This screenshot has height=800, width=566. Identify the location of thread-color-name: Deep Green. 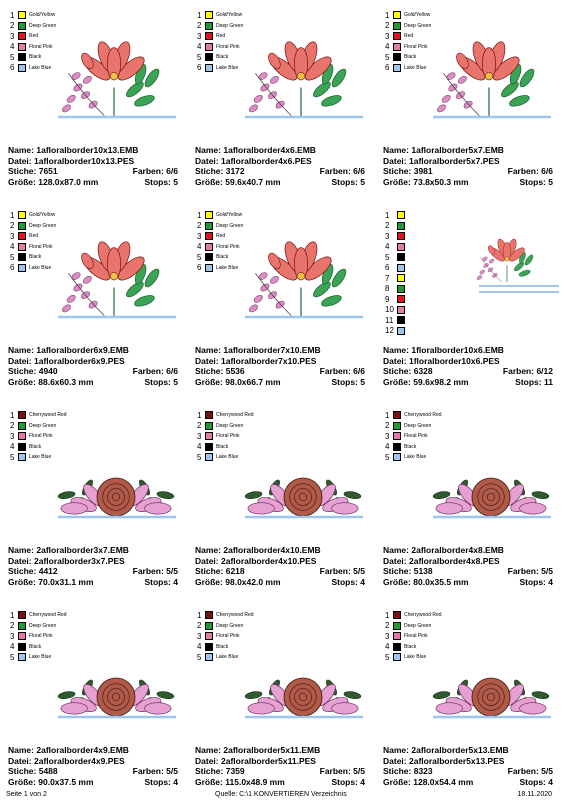
(43, 225).